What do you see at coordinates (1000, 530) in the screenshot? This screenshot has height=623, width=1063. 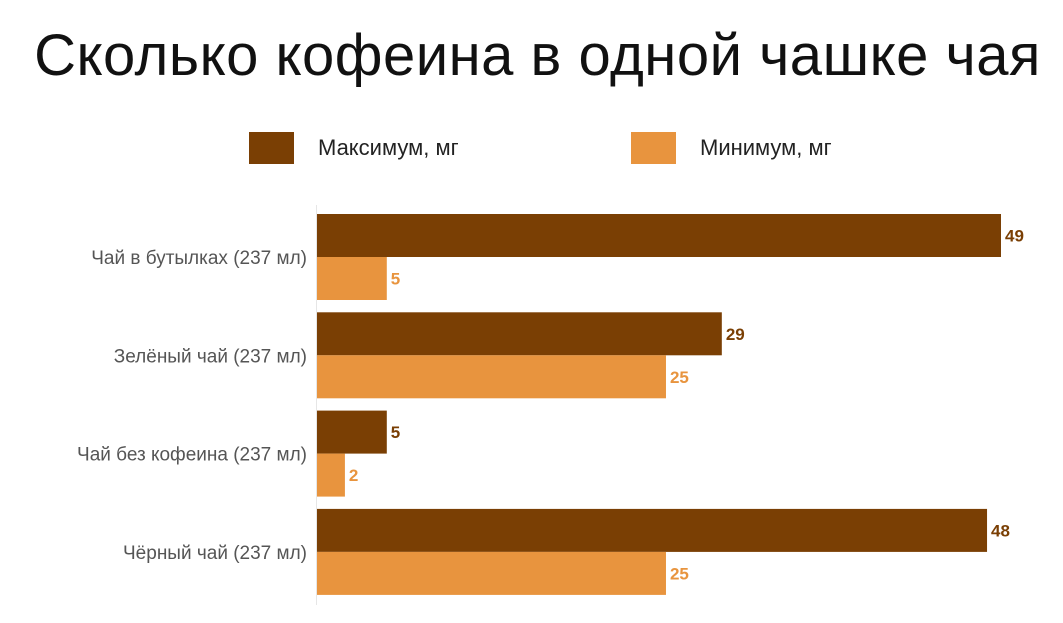 I see `value-label-maximum: 48` at bounding box center [1000, 530].